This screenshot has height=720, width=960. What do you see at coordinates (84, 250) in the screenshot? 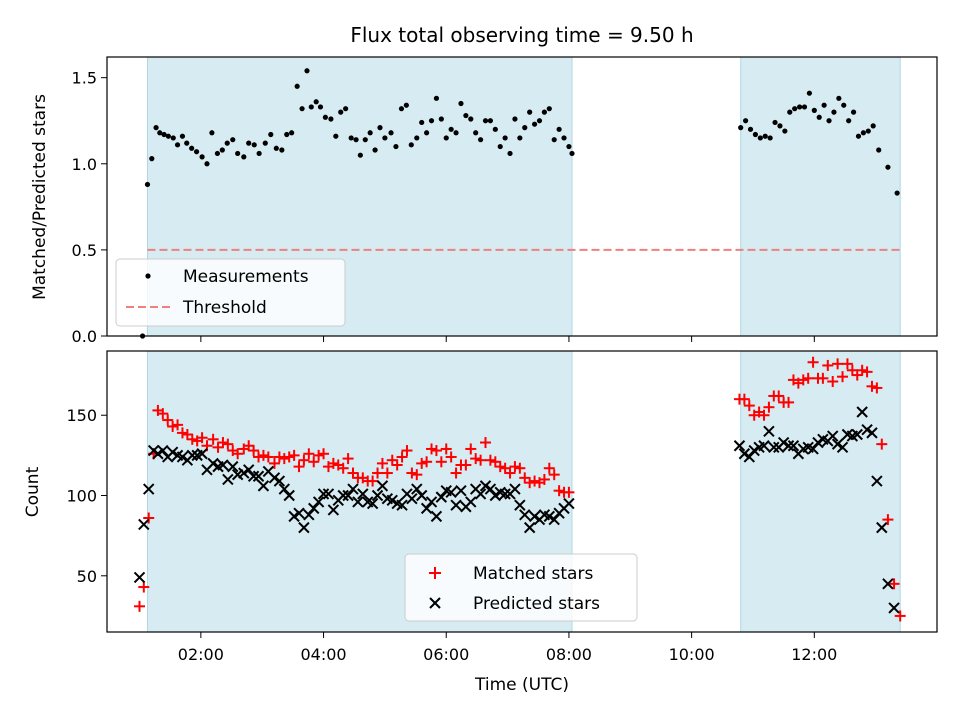
I see `y-tick-label: 0.5` at bounding box center [84, 250].